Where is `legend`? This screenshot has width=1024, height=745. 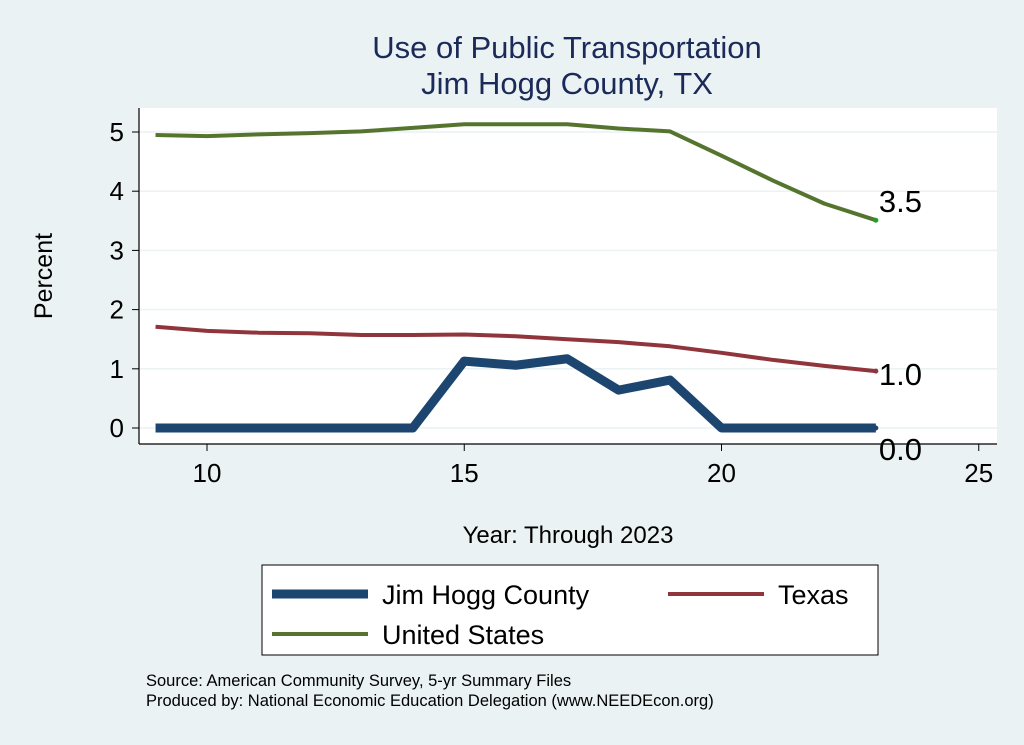 legend is located at coordinates (570, 610).